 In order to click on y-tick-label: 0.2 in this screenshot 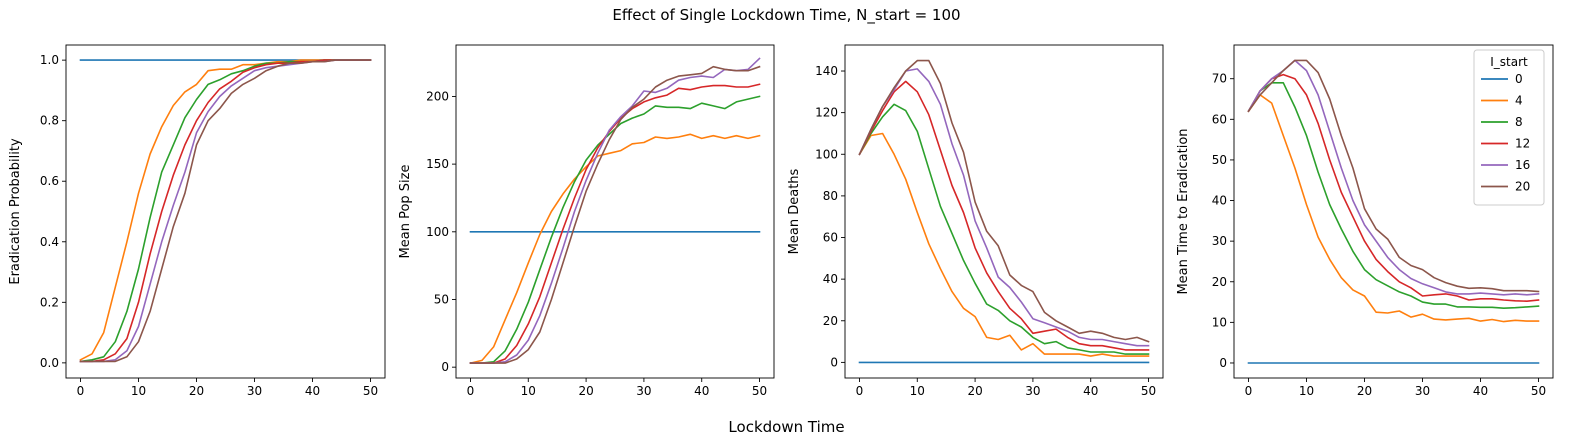, I will do `click(49, 302)`.